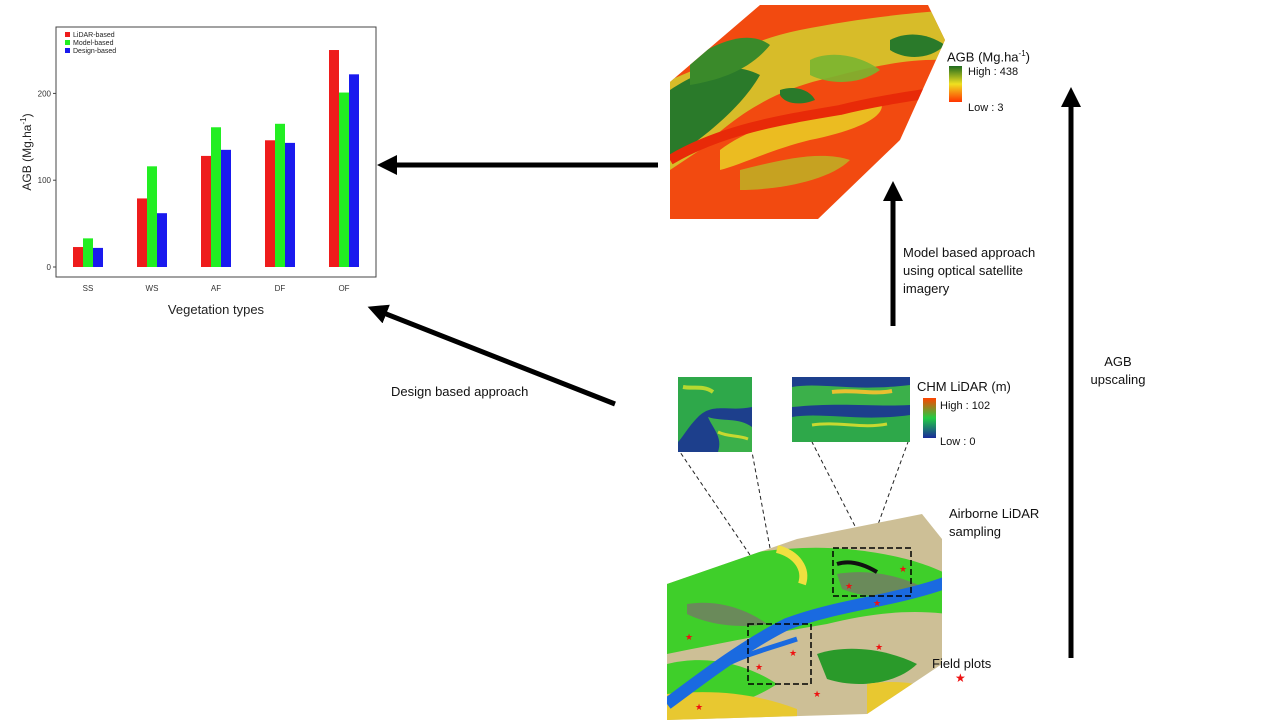 Image resolution: width=1280 pixels, height=720 pixels. Describe the element at coordinates (152, 288) in the screenshot. I see `x-tick-label: WS` at that location.